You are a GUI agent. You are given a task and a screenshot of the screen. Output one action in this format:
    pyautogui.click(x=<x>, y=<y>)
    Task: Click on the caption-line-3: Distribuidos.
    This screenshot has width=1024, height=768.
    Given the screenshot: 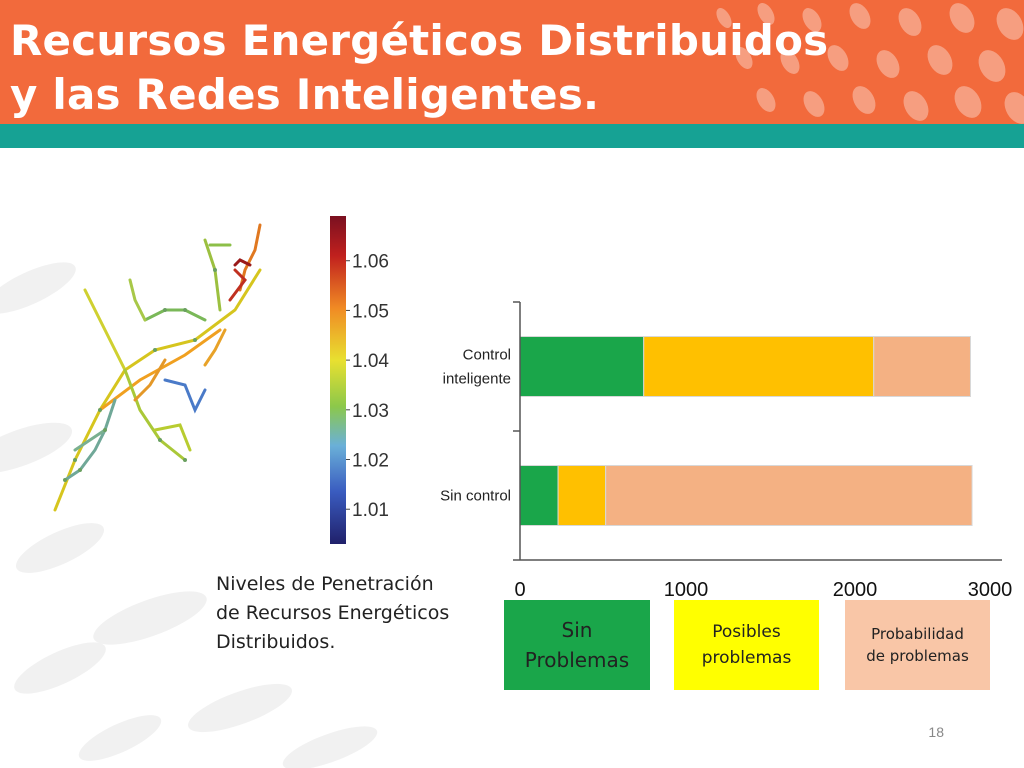 What is the action you would take?
    pyautogui.click(x=276, y=642)
    